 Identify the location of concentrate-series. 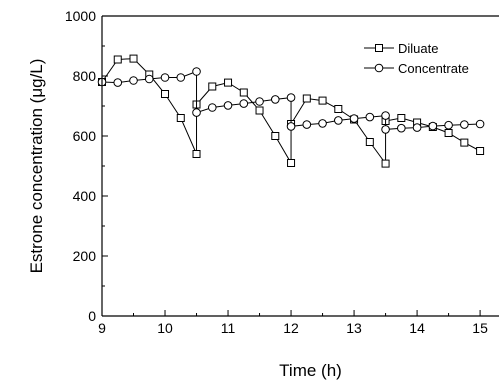
(291, 100).